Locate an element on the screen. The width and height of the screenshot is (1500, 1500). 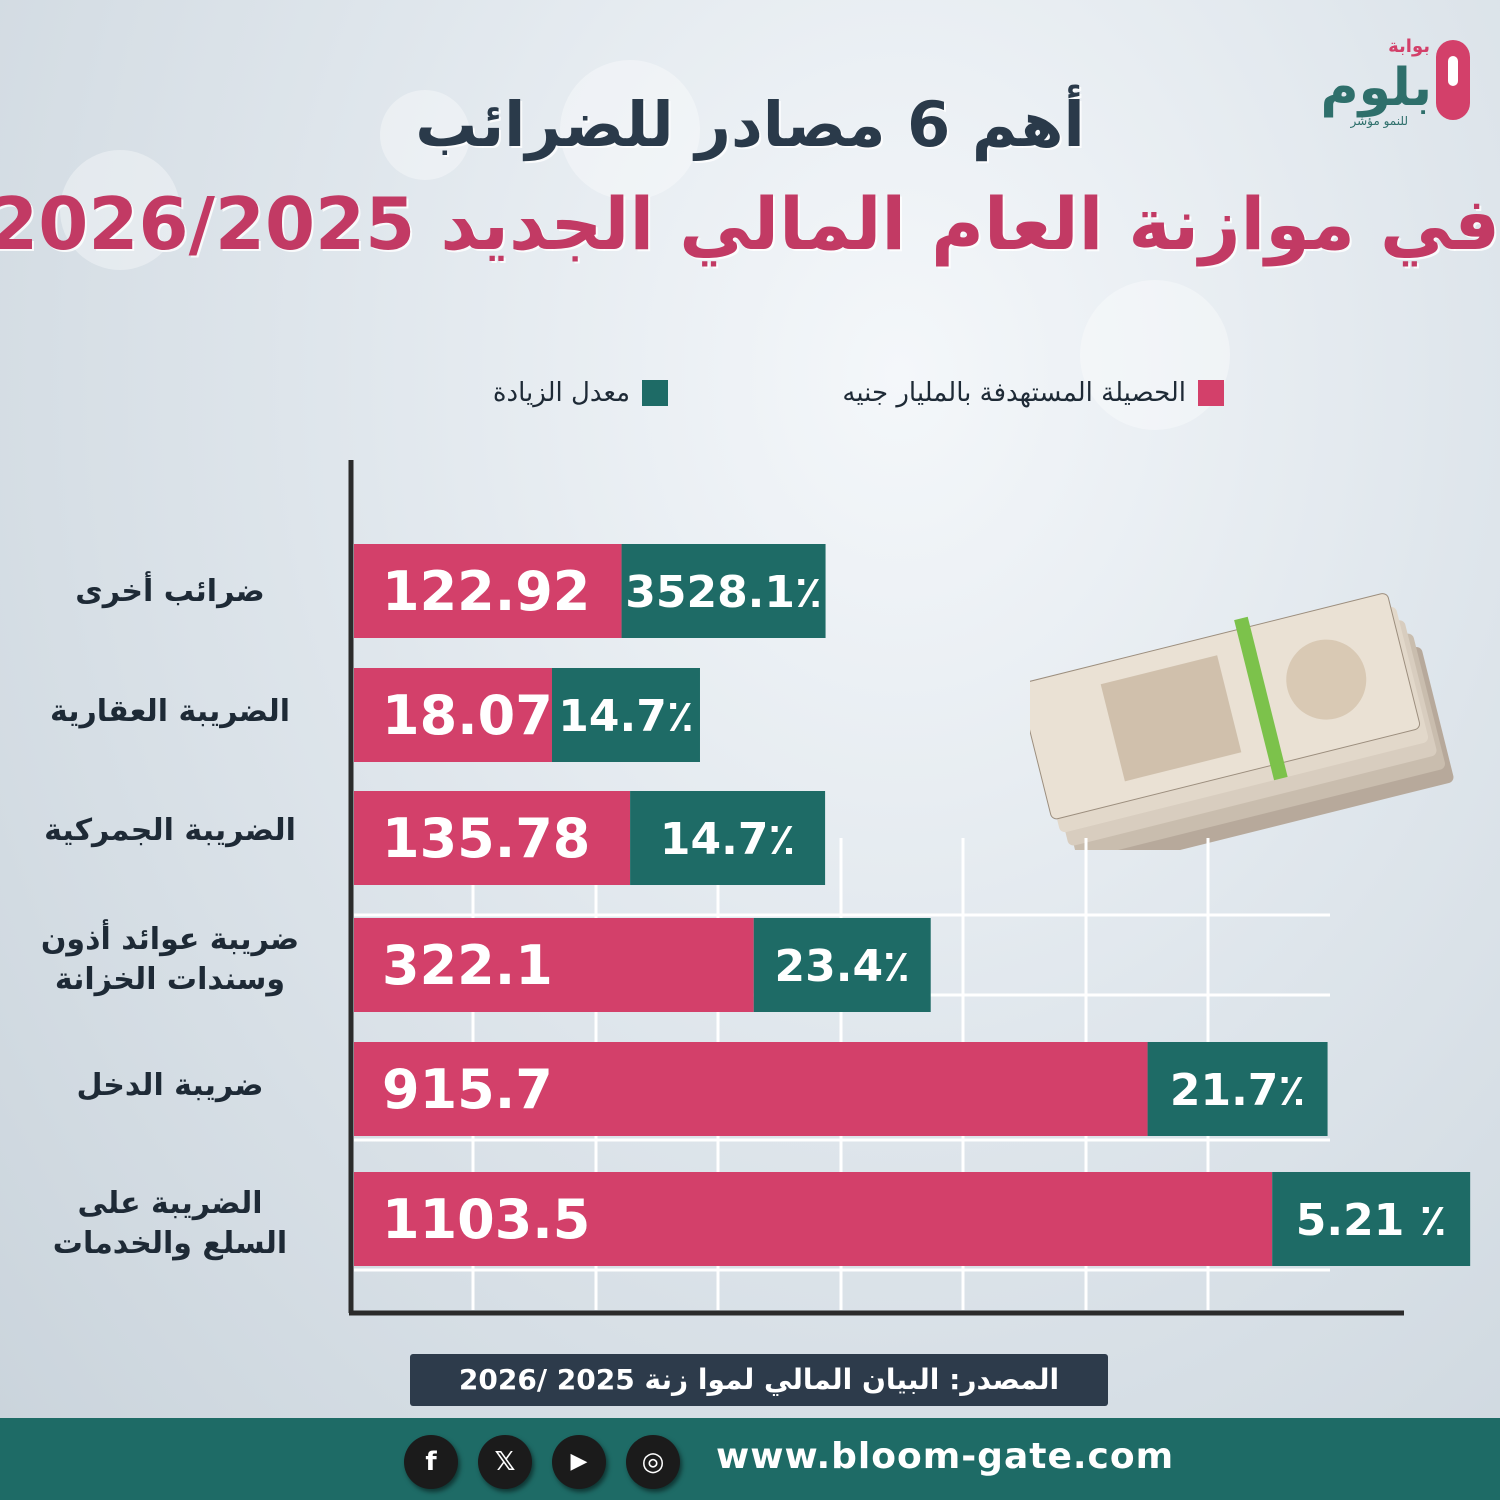
data-label-increase: 3528.1٪ is located at coordinates (723, 592).